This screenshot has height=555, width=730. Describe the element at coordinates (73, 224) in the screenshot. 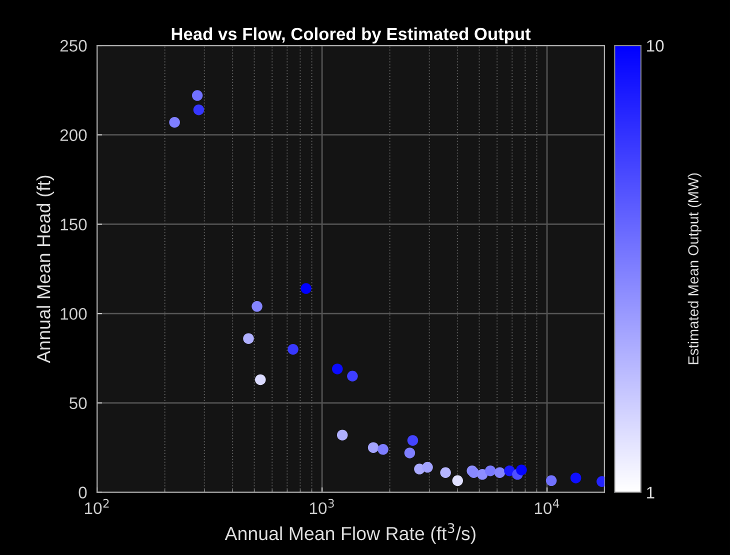

I see `y-tick-label: 150` at that location.